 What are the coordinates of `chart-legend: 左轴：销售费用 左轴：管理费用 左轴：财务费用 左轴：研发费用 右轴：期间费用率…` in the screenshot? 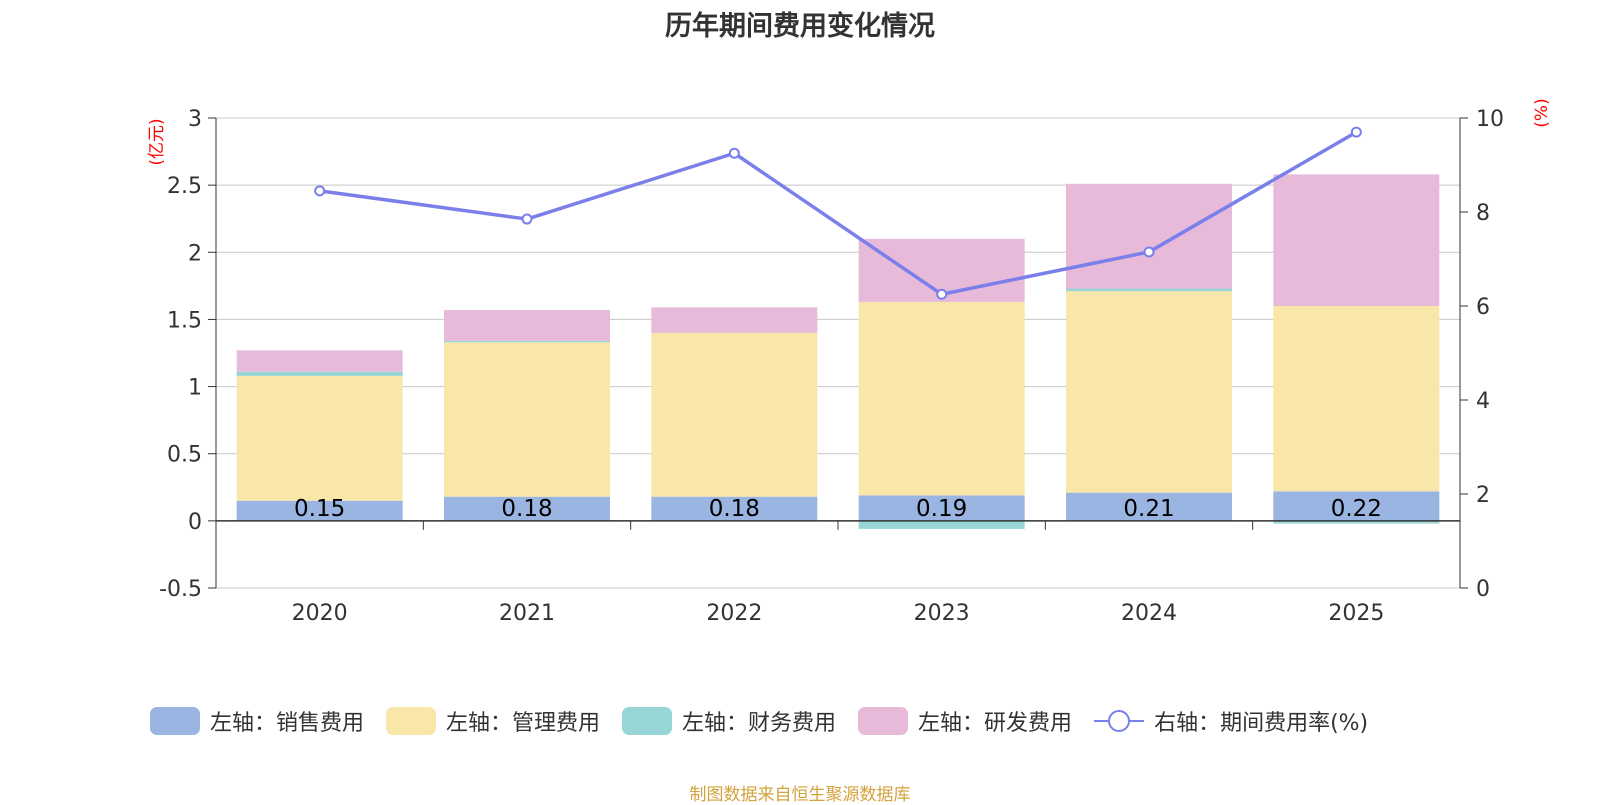 It's located at (770, 721).